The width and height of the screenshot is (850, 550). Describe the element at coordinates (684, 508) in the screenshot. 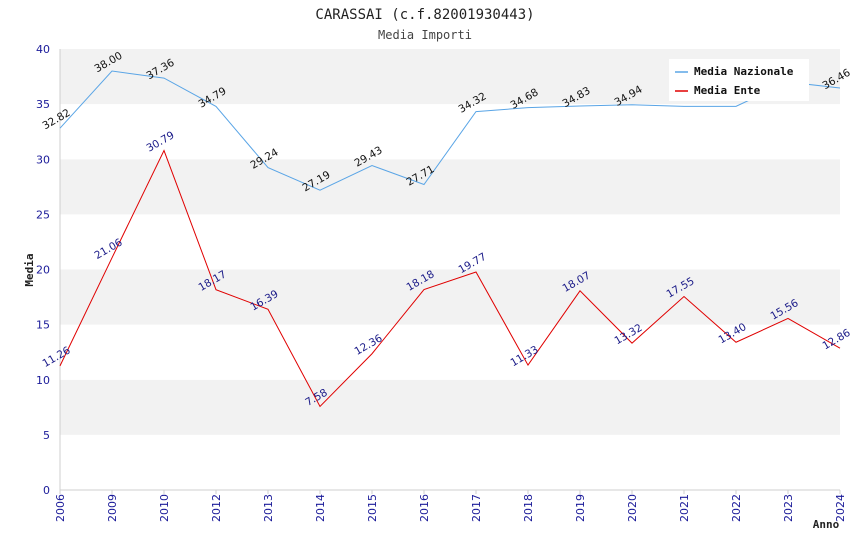

I see `x-tick-label: 2021` at that location.